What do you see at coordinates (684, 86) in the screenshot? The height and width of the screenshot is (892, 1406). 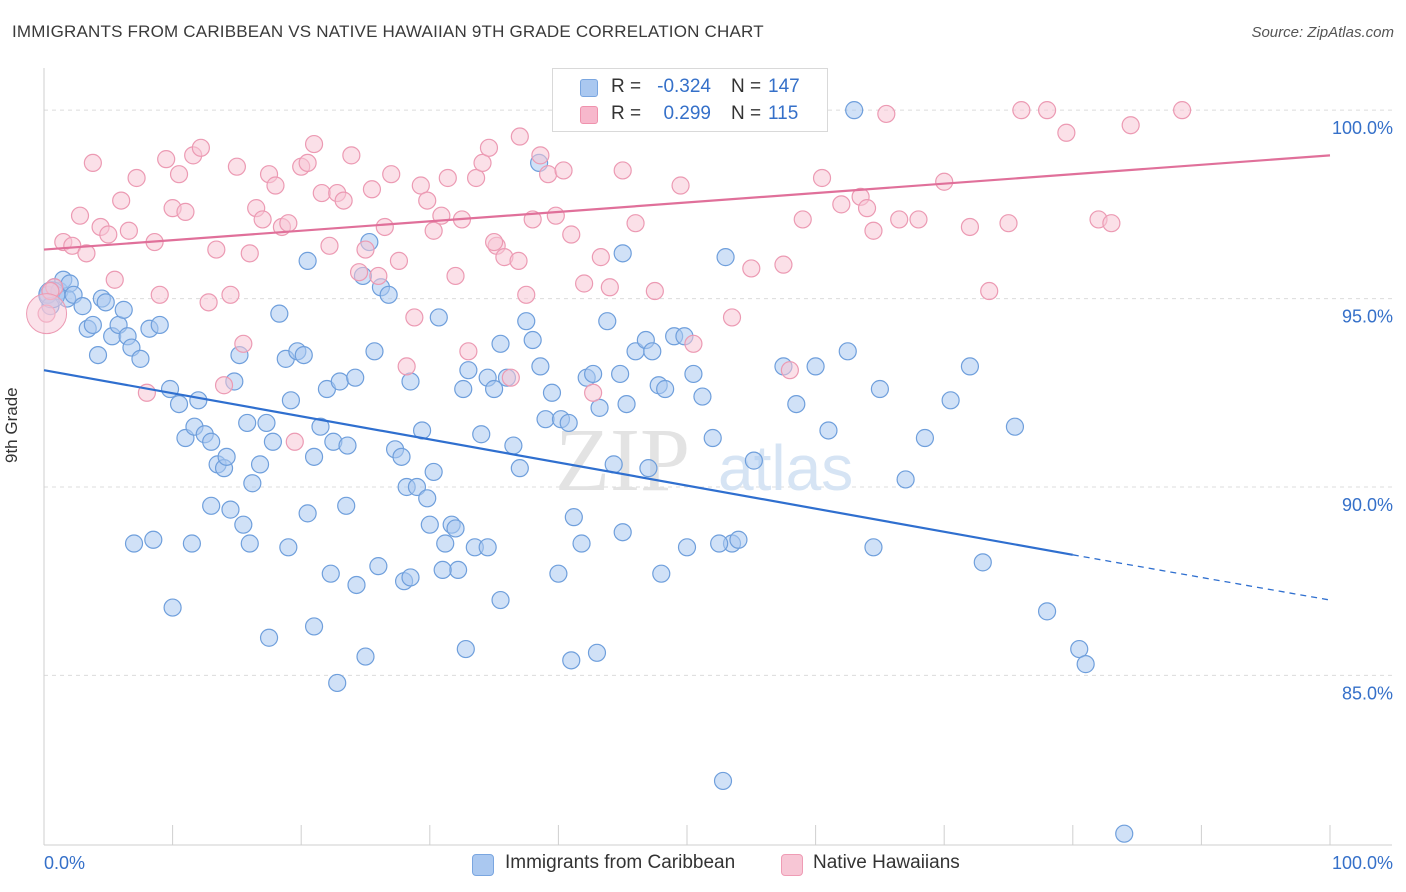 I see `legend-r-value: -0.324` at bounding box center [684, 86].